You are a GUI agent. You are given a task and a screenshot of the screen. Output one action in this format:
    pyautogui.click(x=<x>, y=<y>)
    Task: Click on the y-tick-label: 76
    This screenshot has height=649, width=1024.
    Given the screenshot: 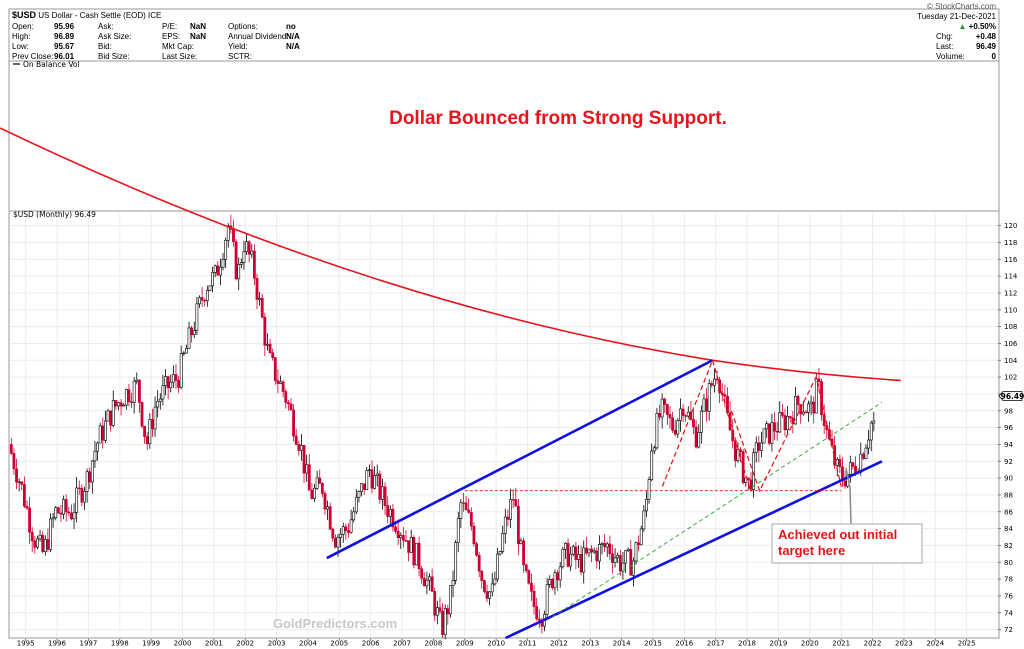 What is the action you would take?
    pyautogui.click(x=1008, y=596)
    